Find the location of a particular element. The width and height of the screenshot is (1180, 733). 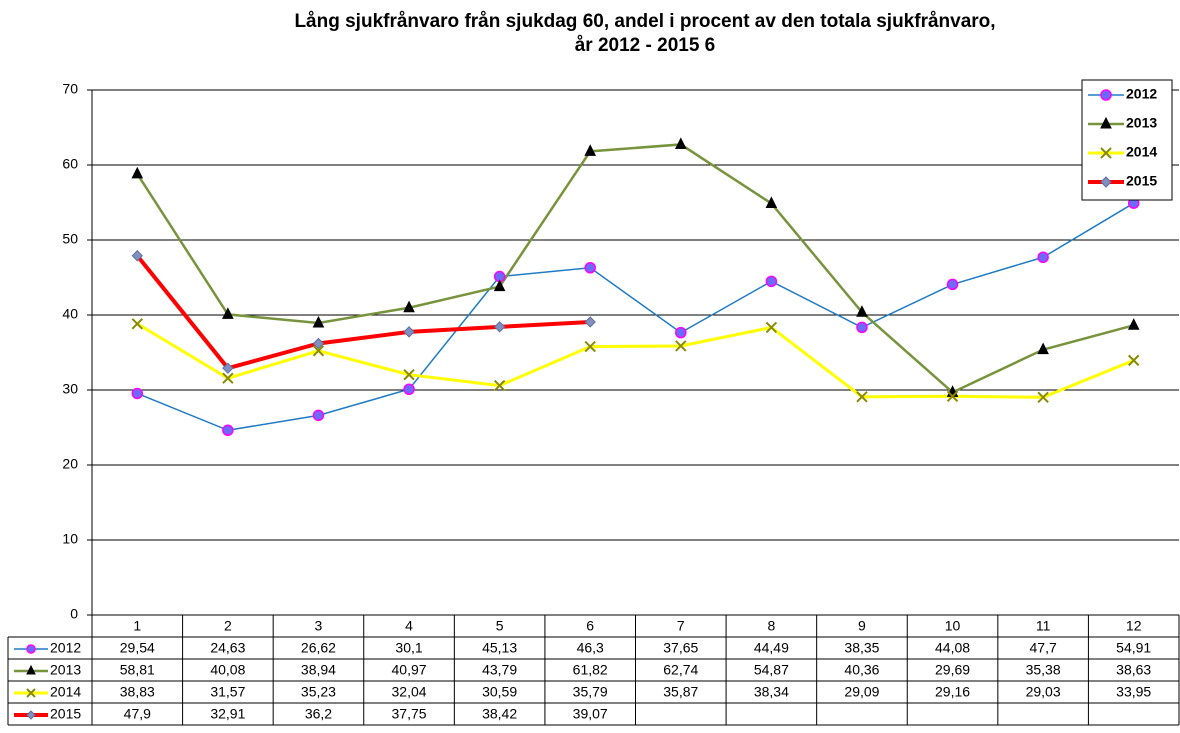

table-cell: 44,49 is located at coordinates (771, 648).